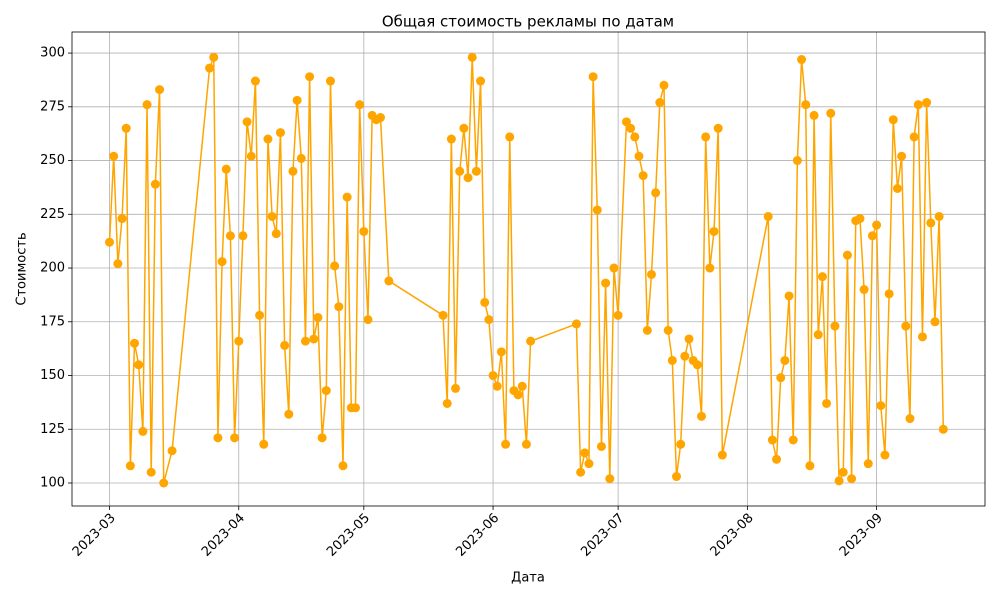 The image size is (1000, 600). What do you see at coordinates (52, 214) in the screenshot?
I see `y-tick-label: 225` at bounding box center [52, 214].